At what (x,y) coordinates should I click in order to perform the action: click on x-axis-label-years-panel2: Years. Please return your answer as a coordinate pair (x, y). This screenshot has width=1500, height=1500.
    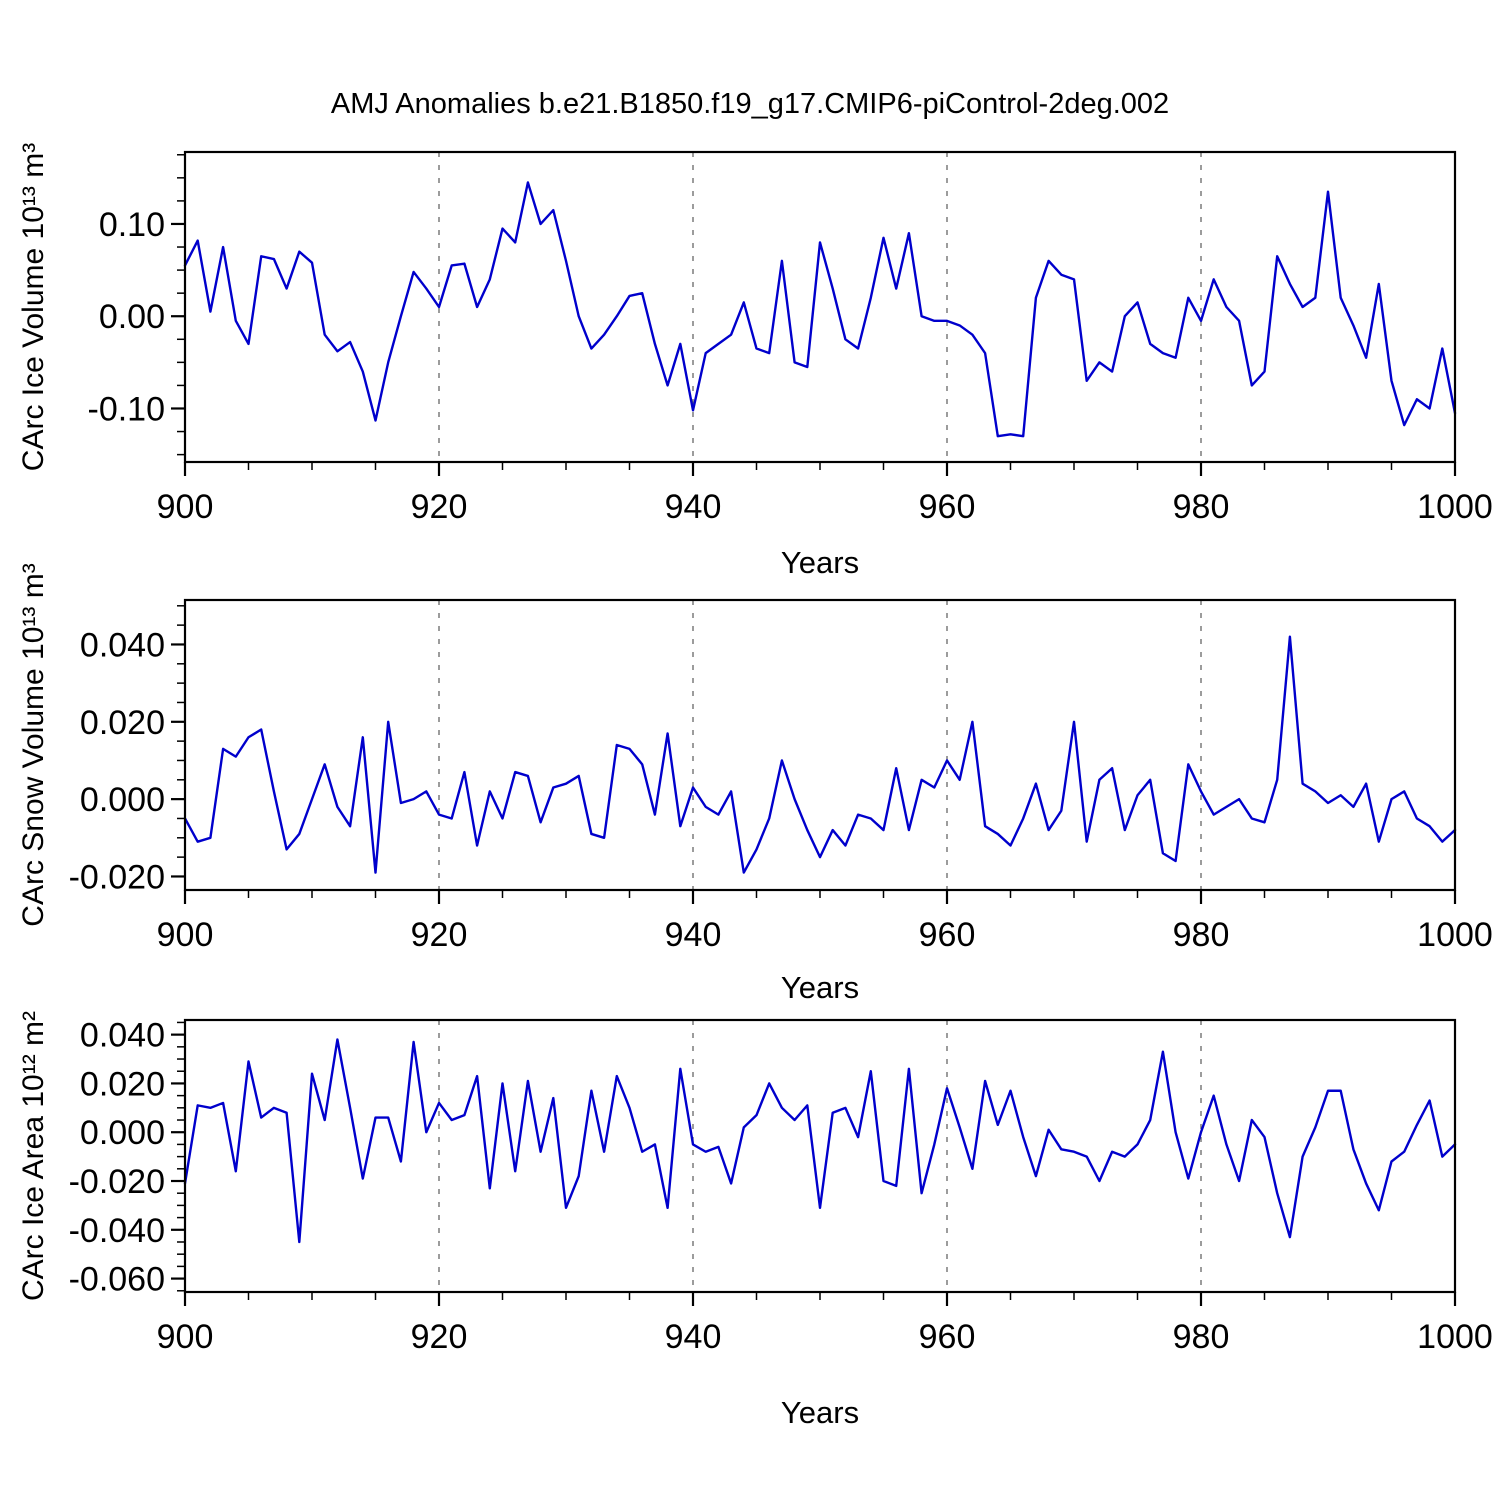
    Looking at the image, I should click on (820, 987).